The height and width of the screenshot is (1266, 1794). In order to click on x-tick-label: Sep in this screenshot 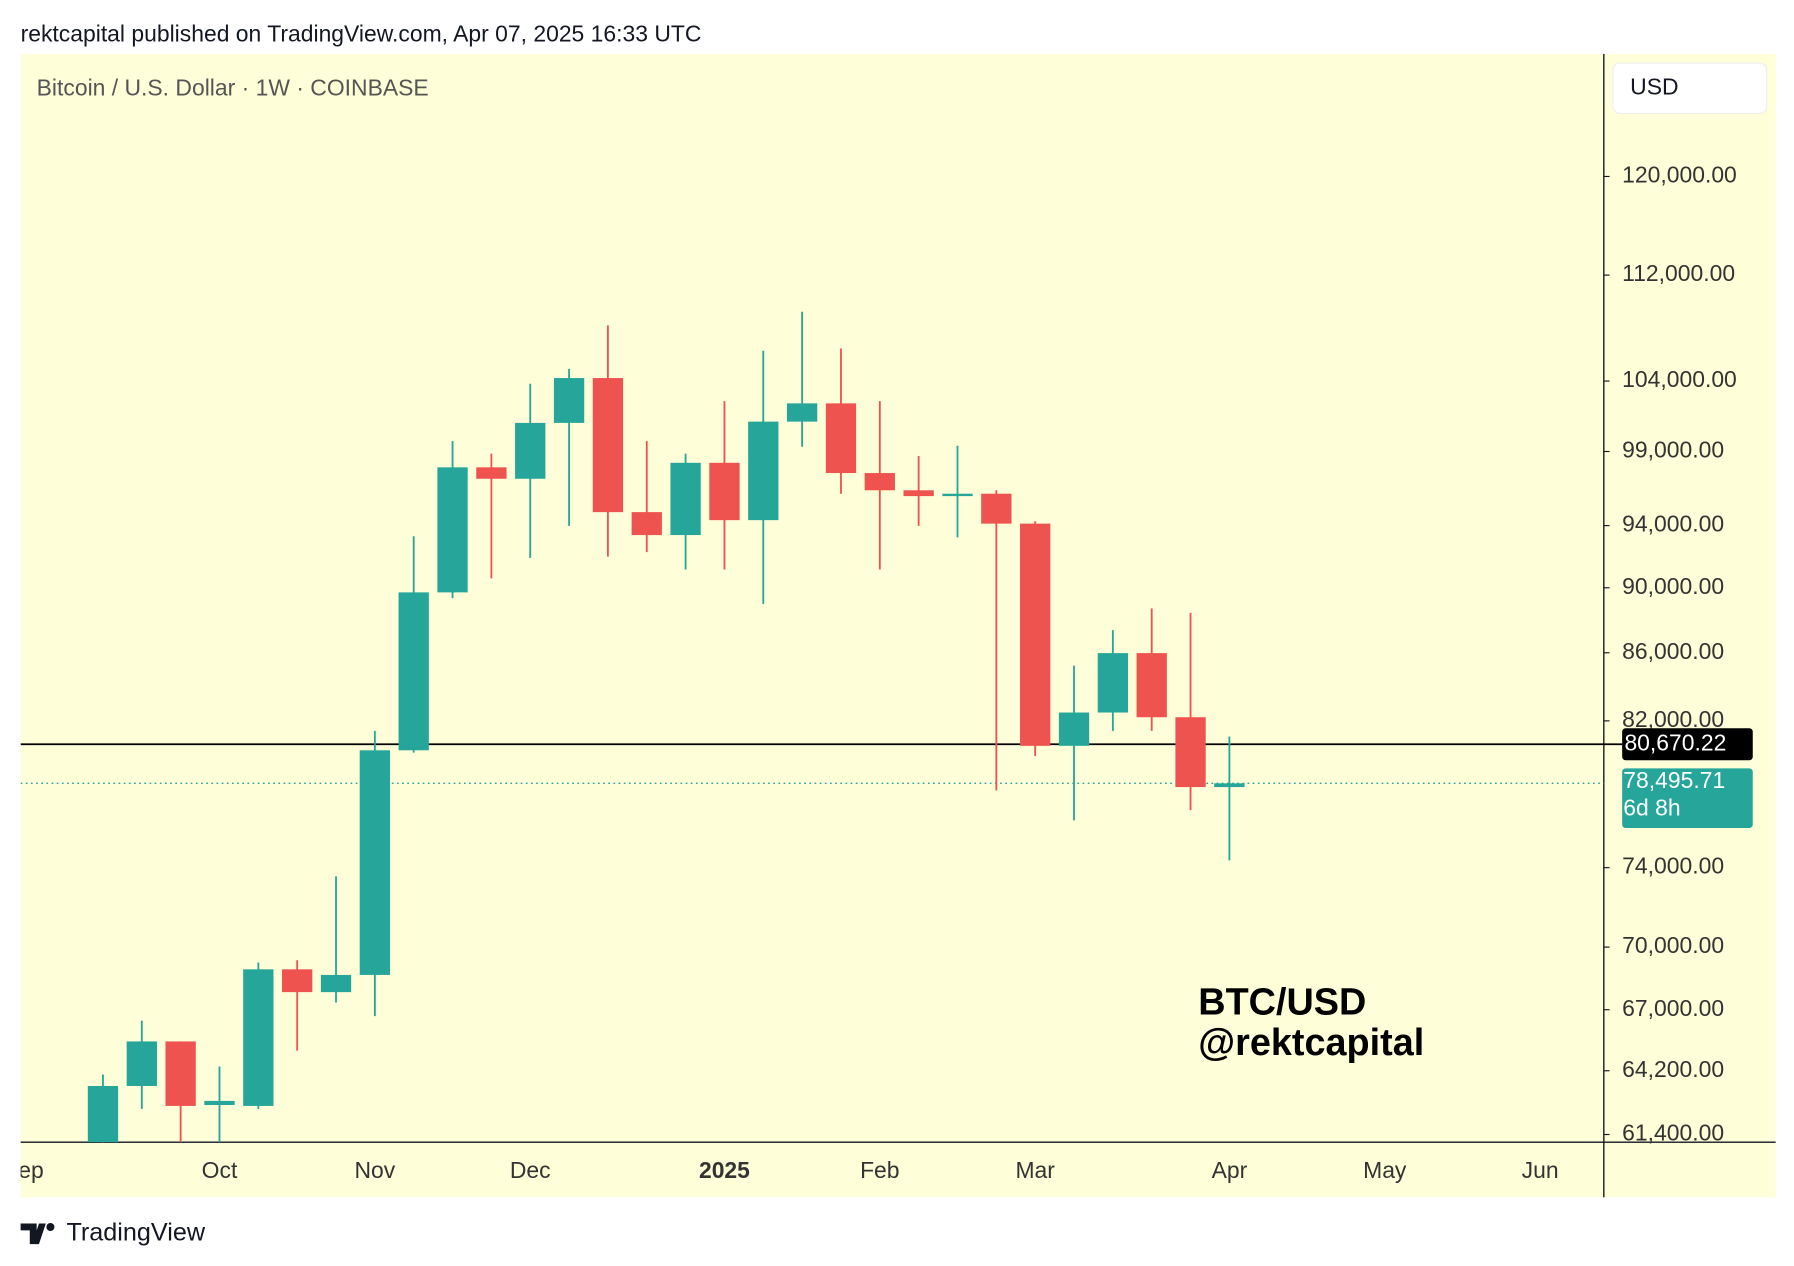, I will do `click(23, 1170)`.